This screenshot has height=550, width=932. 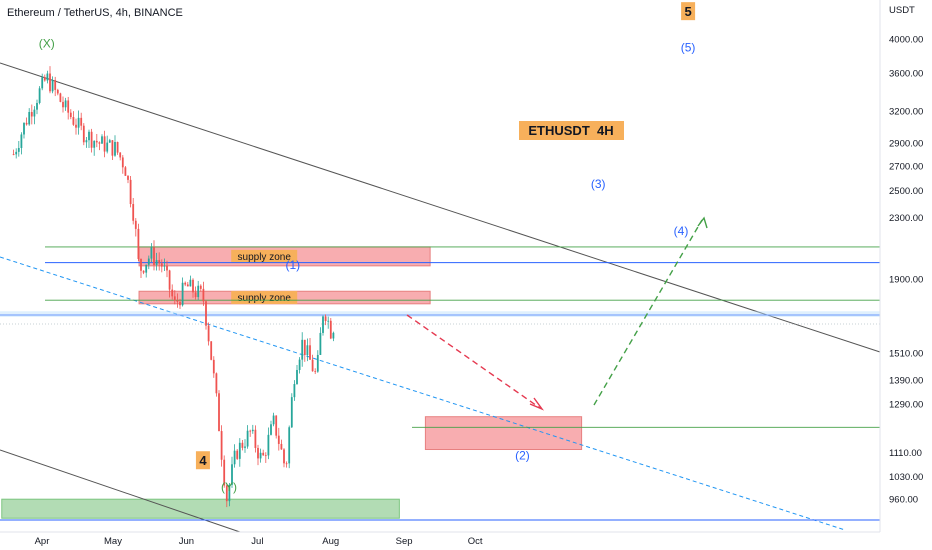 What do you see at coordinates (293, 265) in the screenshot?
I see `wave-label: (1)` at bounding box center [293, 265].